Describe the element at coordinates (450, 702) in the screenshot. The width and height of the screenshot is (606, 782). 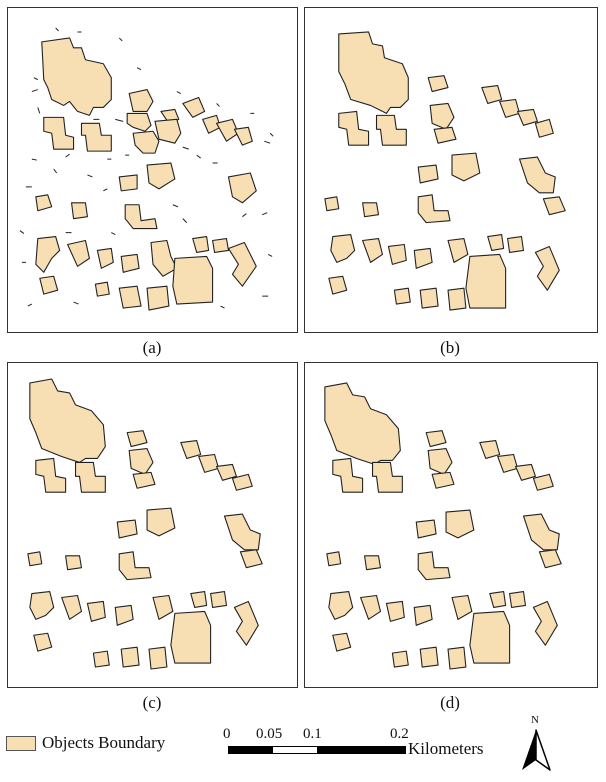
I see `panel-caption-d: (d)` at that location.